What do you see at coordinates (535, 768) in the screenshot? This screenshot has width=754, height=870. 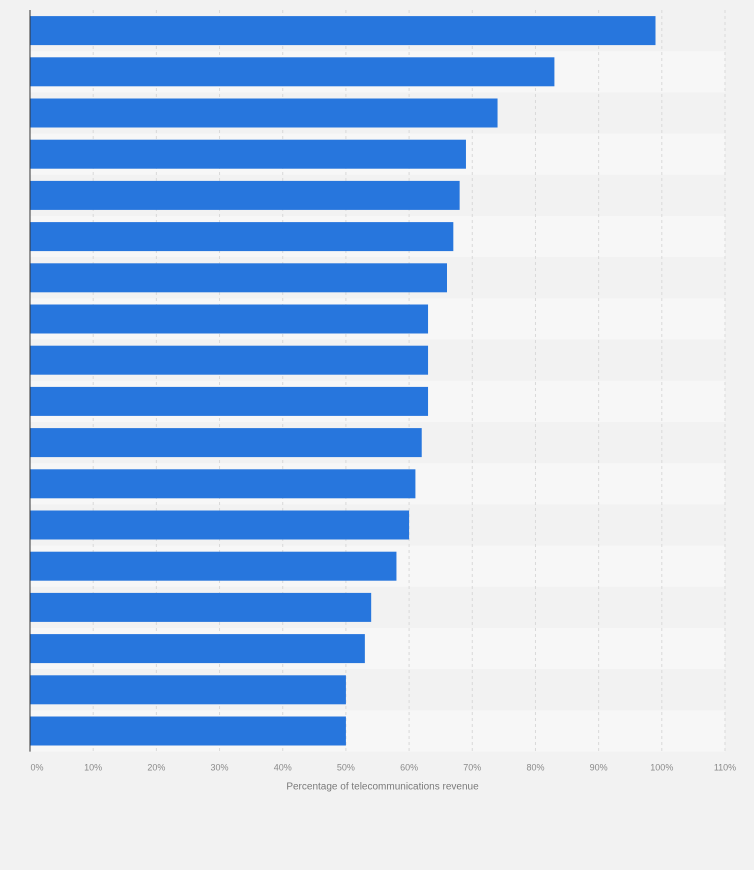 I see `x-tick-label: 80%` at bounding box center [535, 768].